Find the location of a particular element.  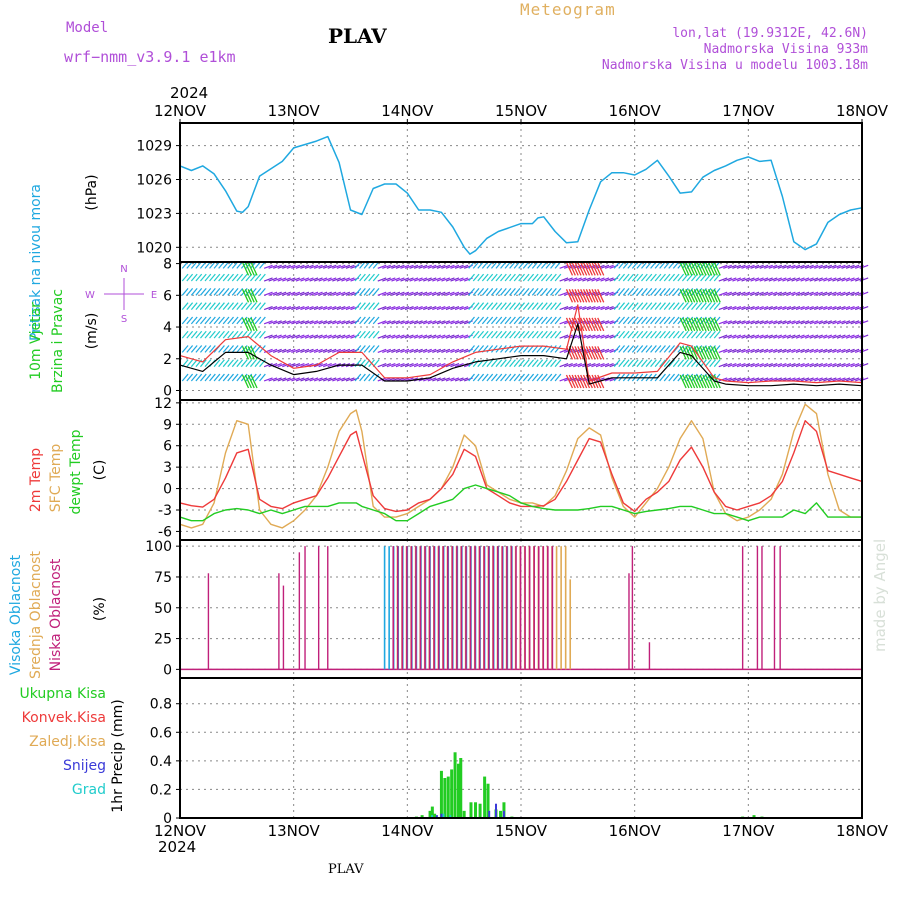

wind-ylabel: 10m Vjetar is located at coordinates (36, 341).